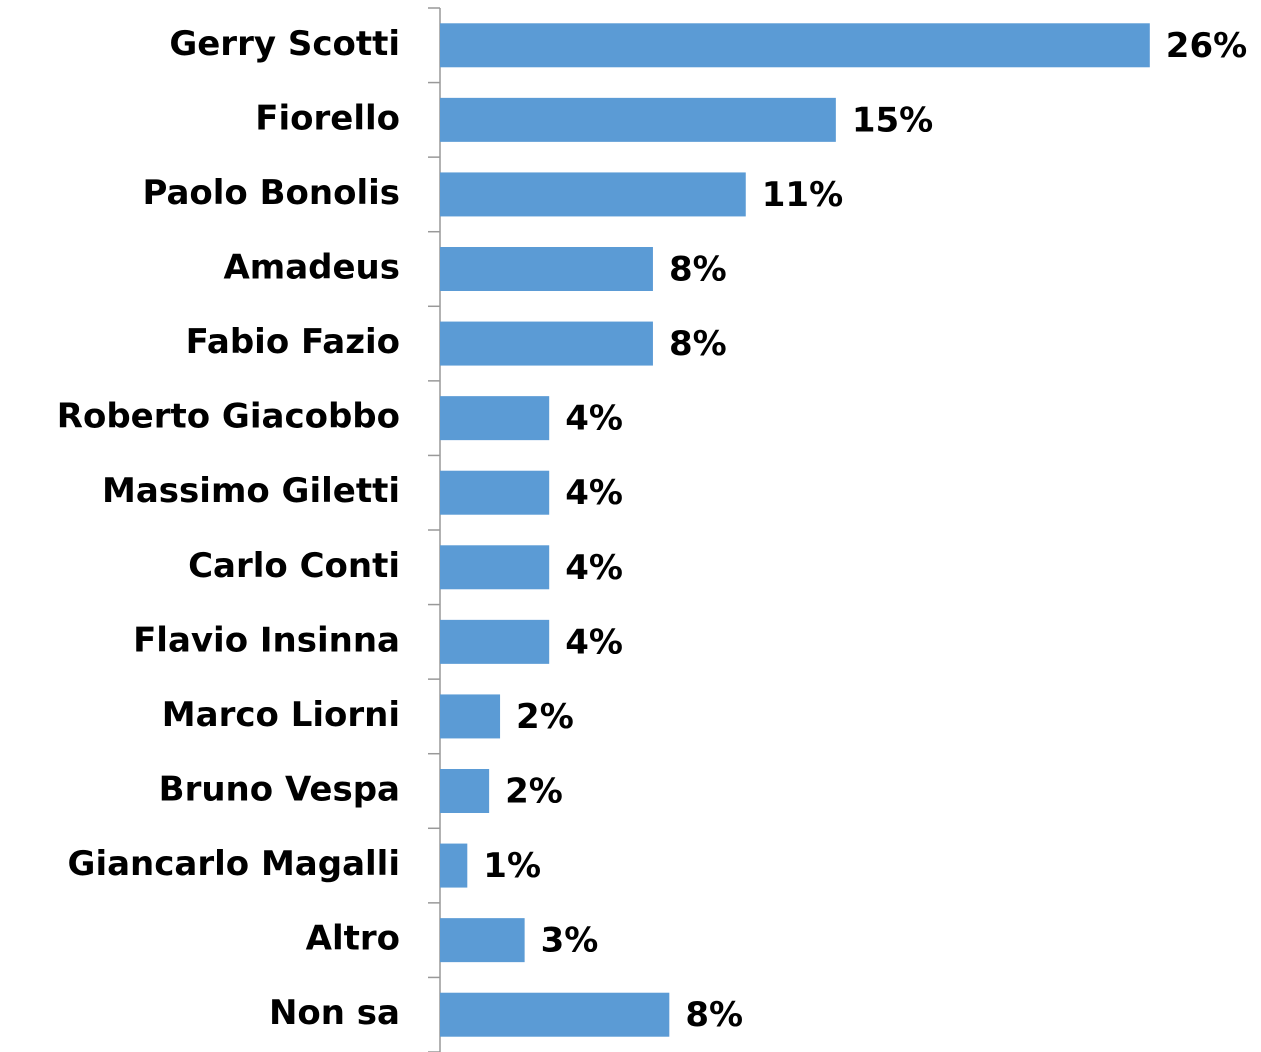 This screenshot has height=1052, width=1261. I want to click on y-tick-label: Carlo Conti, so click(294, 566).